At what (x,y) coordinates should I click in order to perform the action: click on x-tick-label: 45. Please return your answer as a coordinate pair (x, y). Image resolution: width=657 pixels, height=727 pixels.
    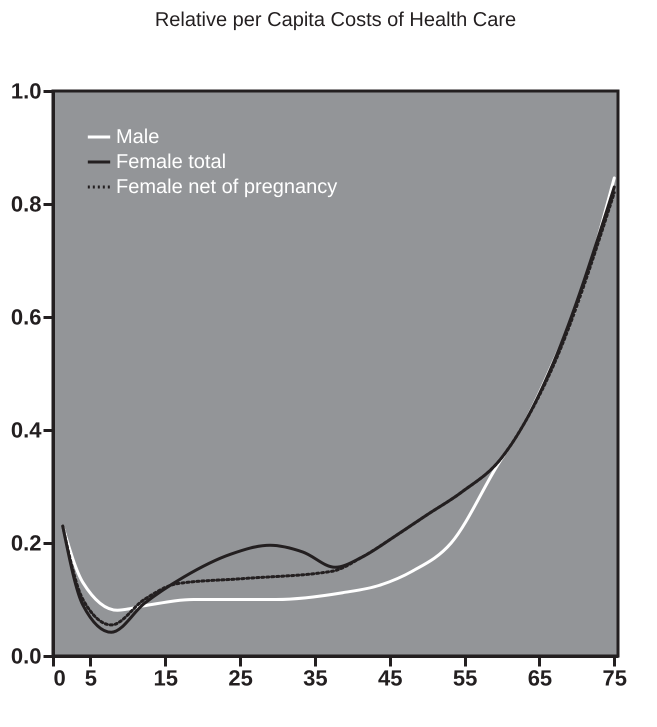
    Looking at the image, I should click on (390, 678).